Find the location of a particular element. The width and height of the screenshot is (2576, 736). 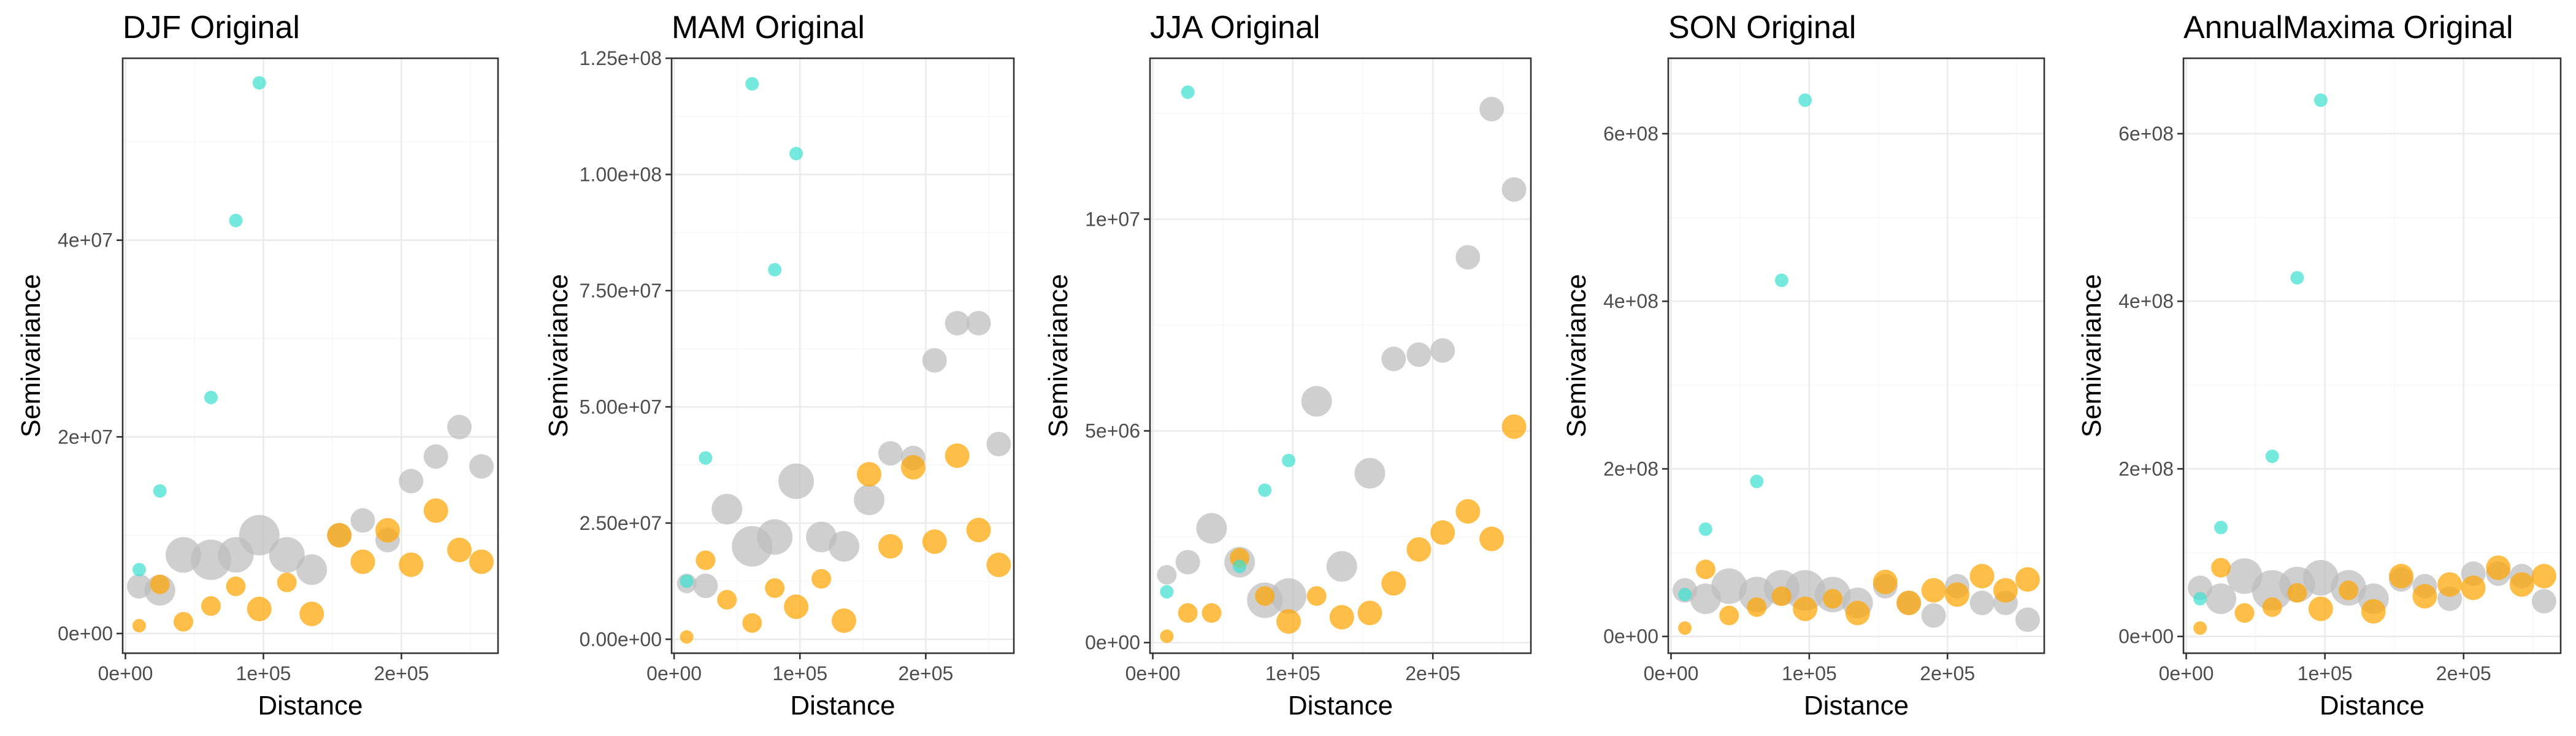

y-tick-label: 1.00e+08 is located at coordinates (621, 174).